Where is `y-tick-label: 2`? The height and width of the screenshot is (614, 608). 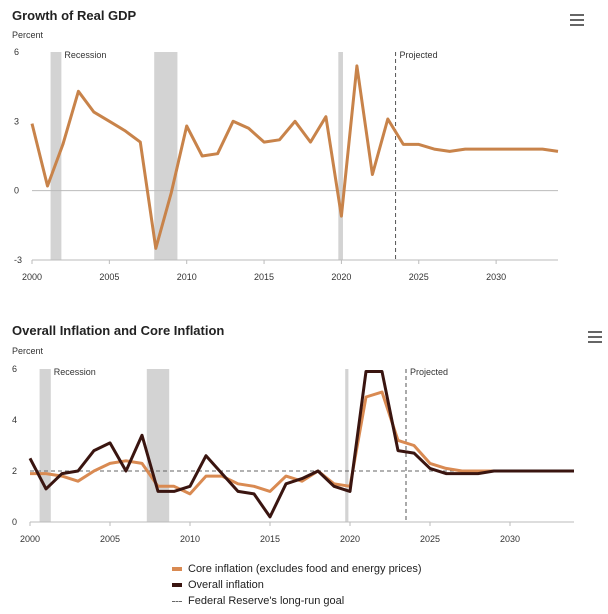 y-tick-label: 2 is located at coordinates (14, 471).